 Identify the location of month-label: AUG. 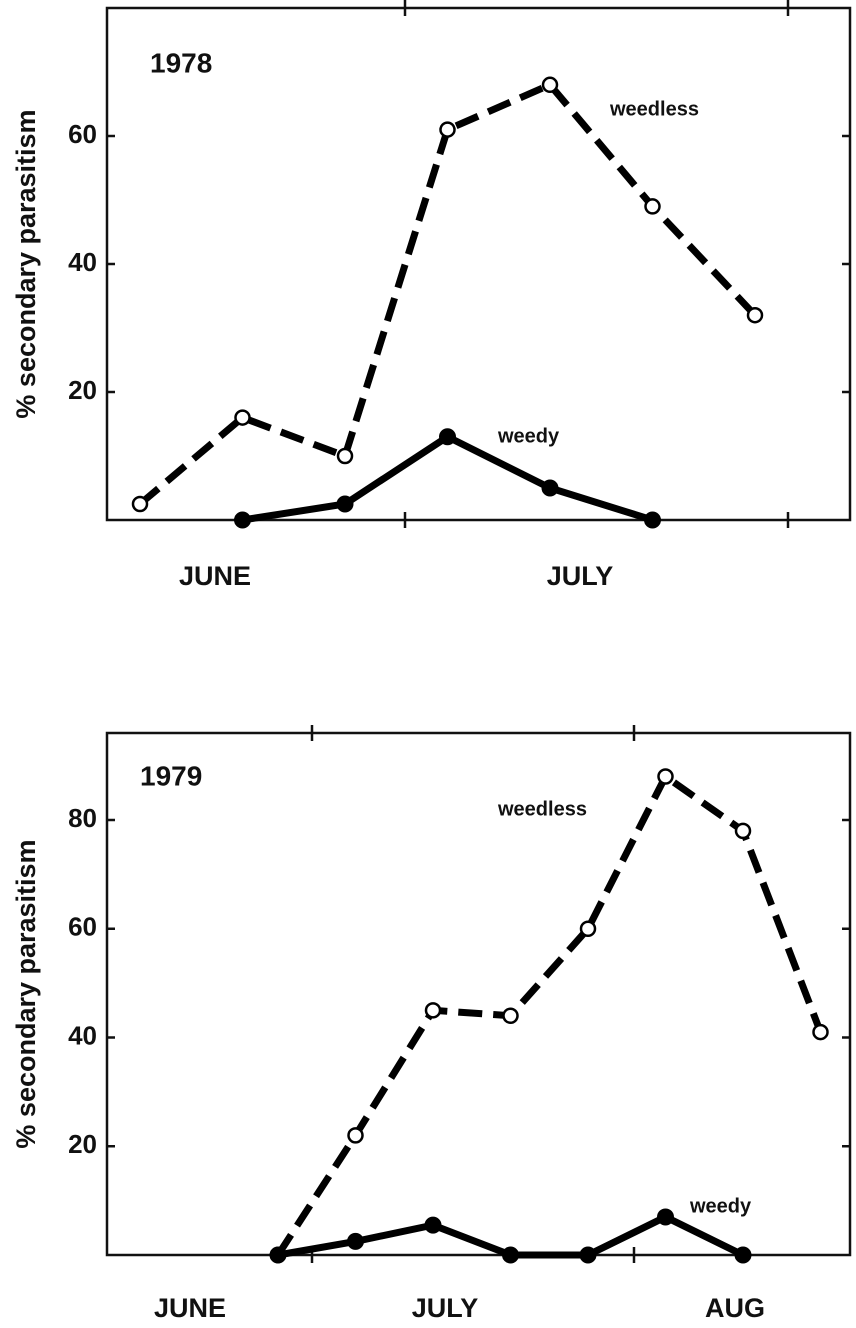
(735, 1308).